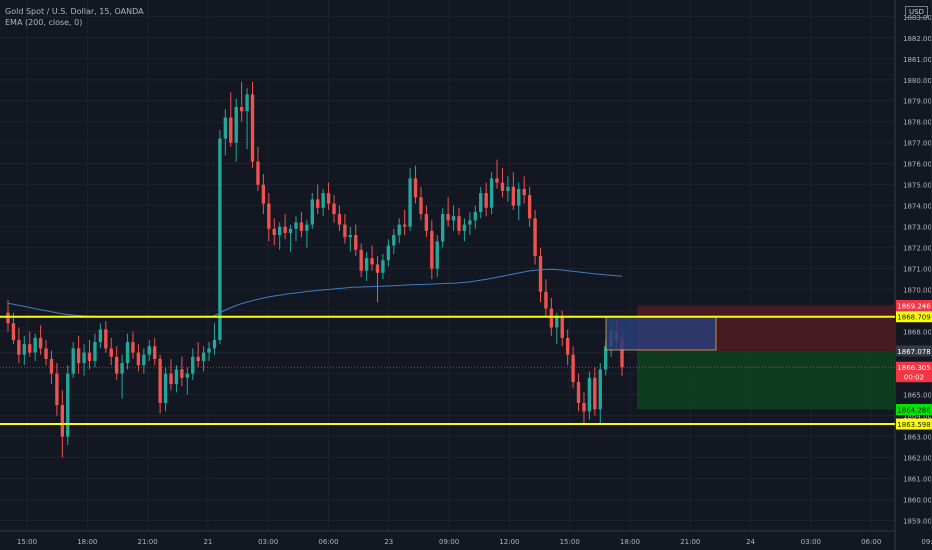  I want to click on entry-order-box, so click(661, 333).